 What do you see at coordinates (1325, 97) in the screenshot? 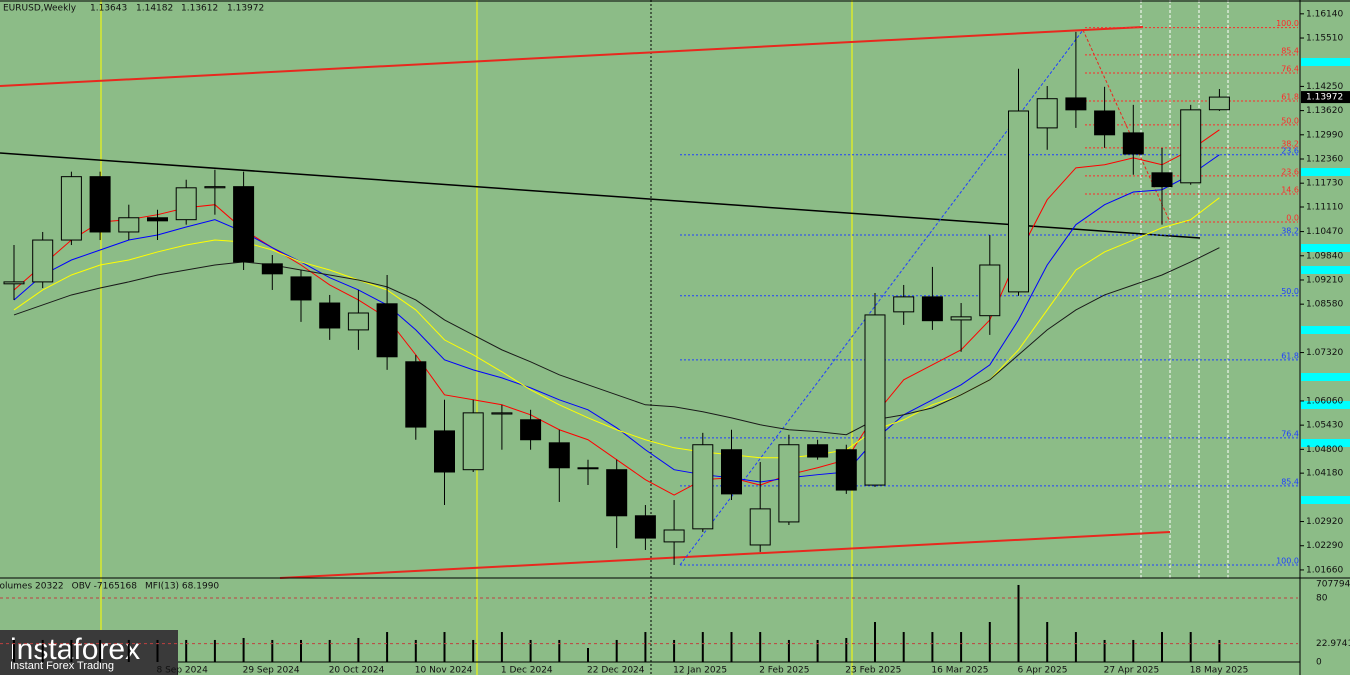
I see `price-label-box` at bounding box center [1325, 97].